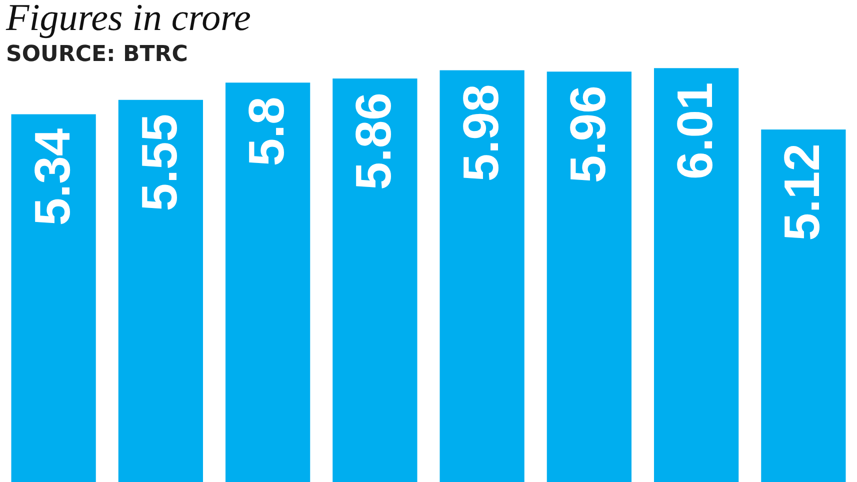 The height and width of the screenshot is (482, 857). What do you see at coordinates (159, 163) in the screenshot?
I see `data-label: 5.55` at bounding box center [159, 163].